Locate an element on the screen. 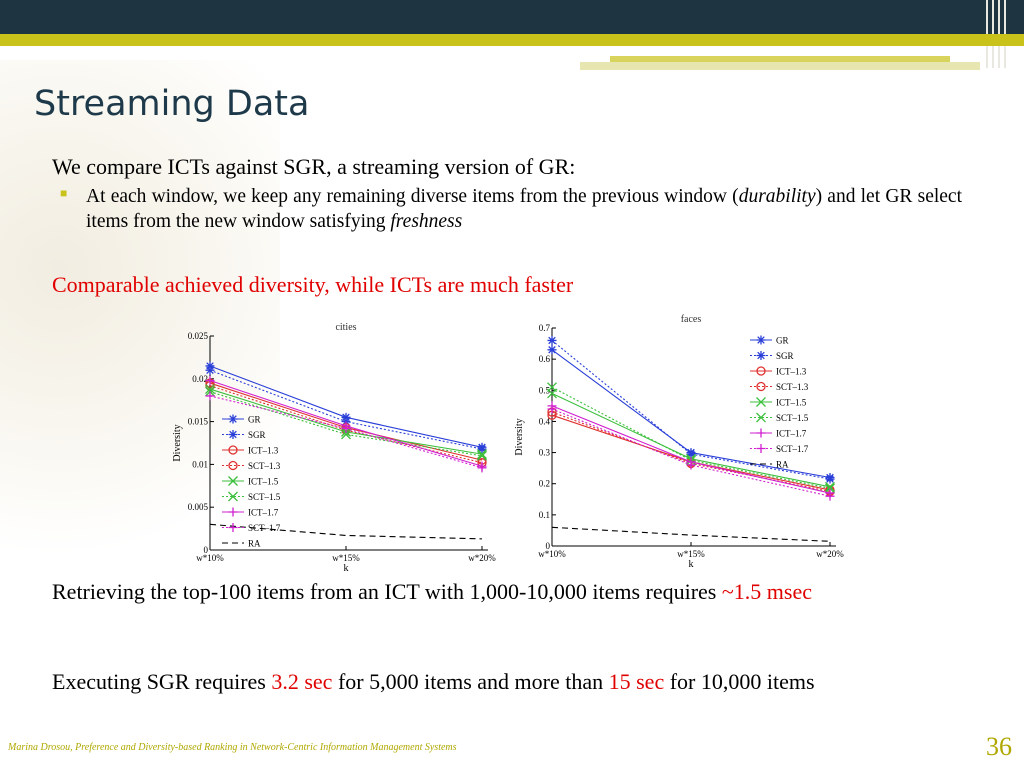  freshness-term: freshness is located at coordinates (426, 221).